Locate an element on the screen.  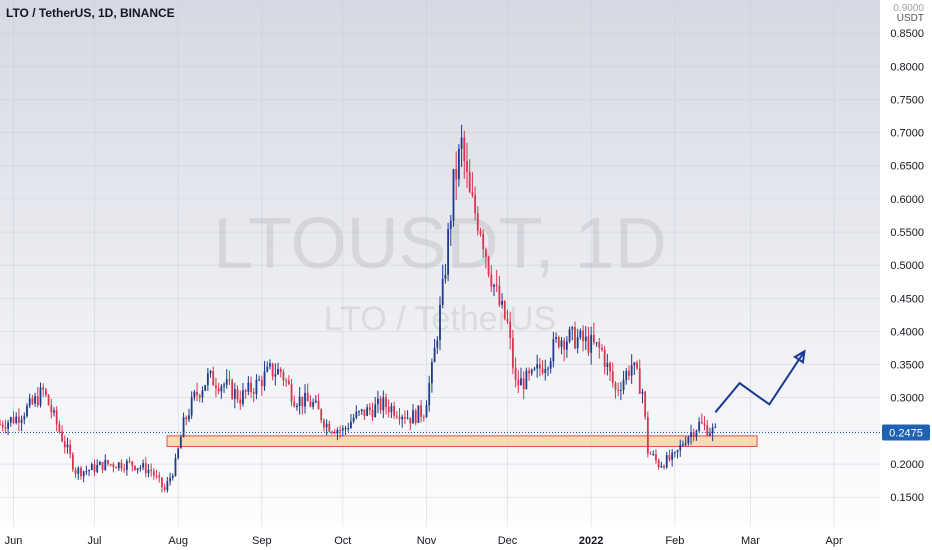
y-tick-label: 0.5500 is located at coordinates (907, 233).